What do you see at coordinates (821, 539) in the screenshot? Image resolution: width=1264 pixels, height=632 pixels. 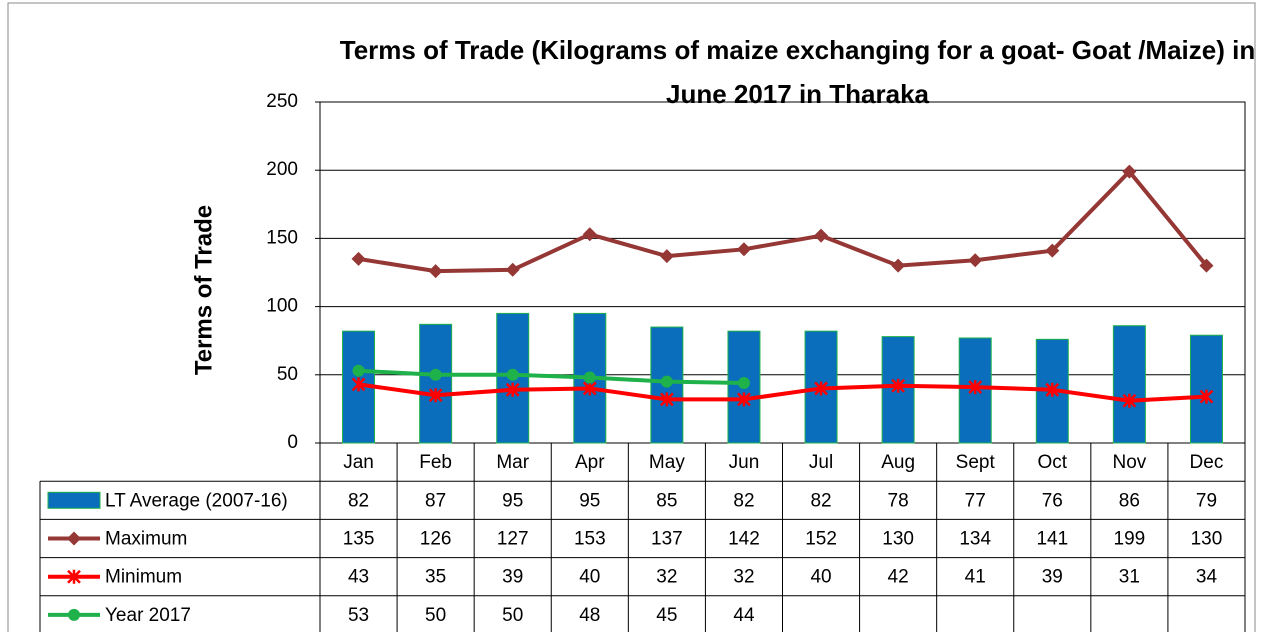 I see `table-value: 152` at bounding box center [821, 539].